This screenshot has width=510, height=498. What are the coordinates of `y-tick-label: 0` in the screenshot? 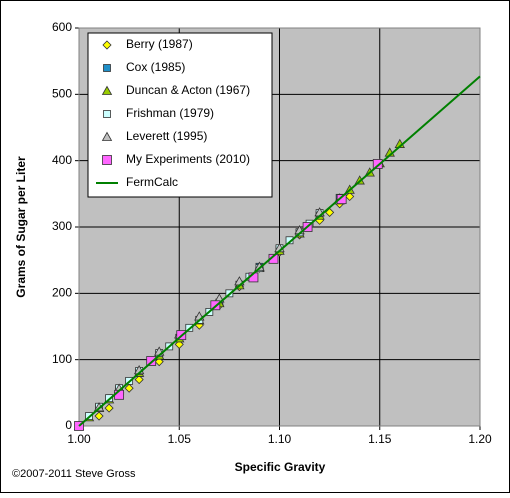 It's located at (68, 425).